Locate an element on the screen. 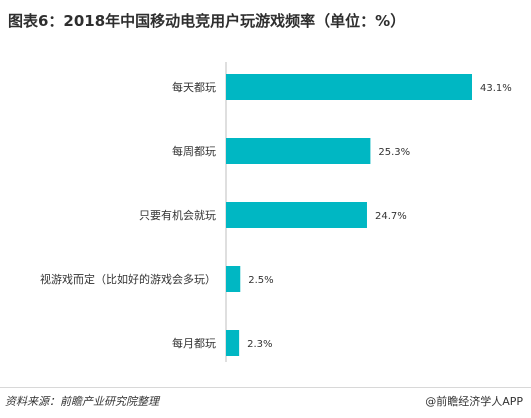  source-note: 资料来源：前瞻产业研究院整理 is located at coordinates (82, 401).